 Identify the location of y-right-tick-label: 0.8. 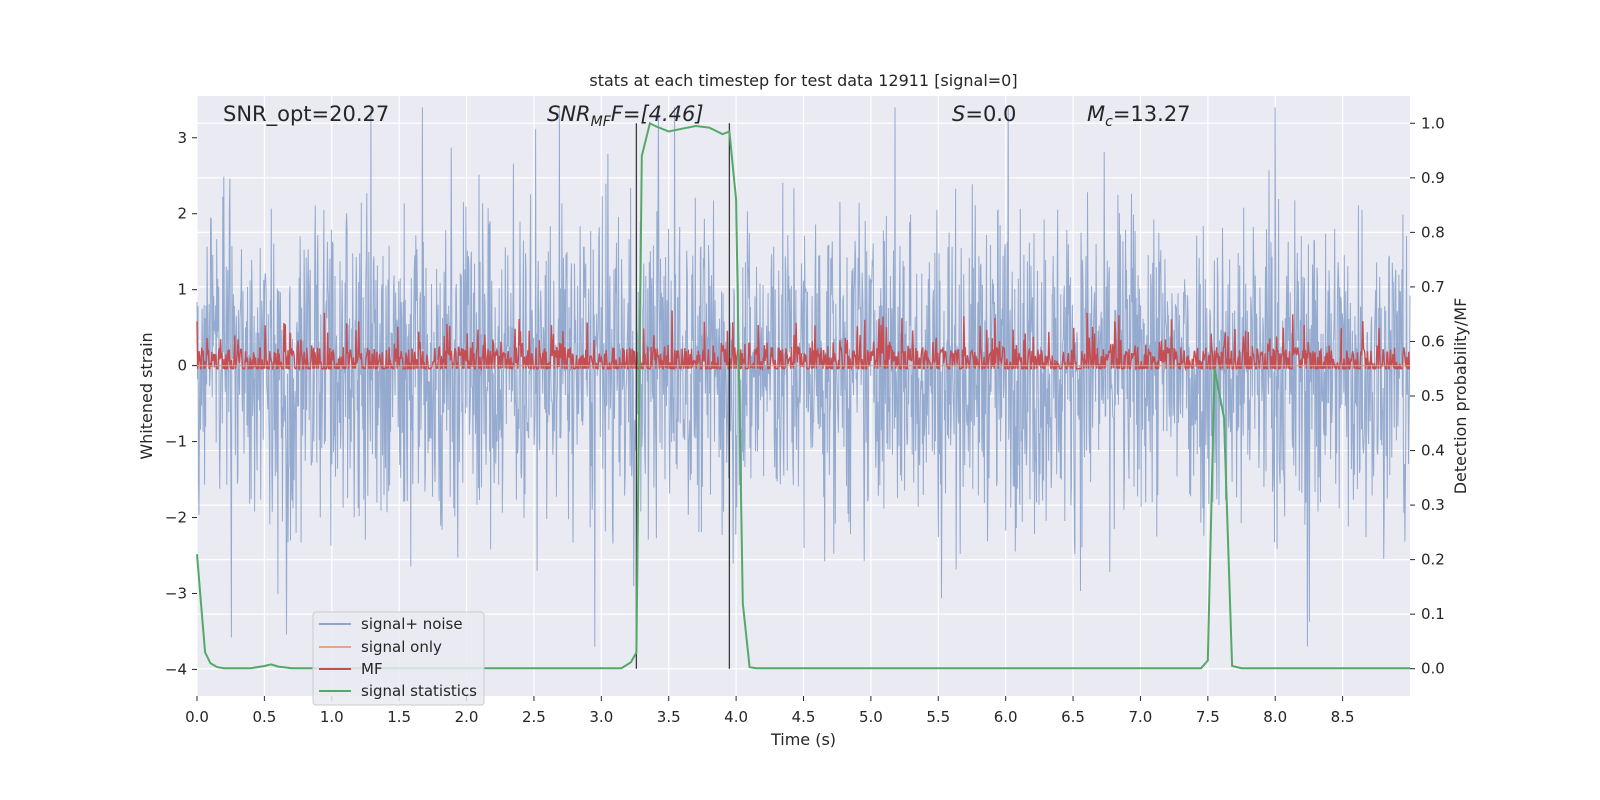
(1433, 232).